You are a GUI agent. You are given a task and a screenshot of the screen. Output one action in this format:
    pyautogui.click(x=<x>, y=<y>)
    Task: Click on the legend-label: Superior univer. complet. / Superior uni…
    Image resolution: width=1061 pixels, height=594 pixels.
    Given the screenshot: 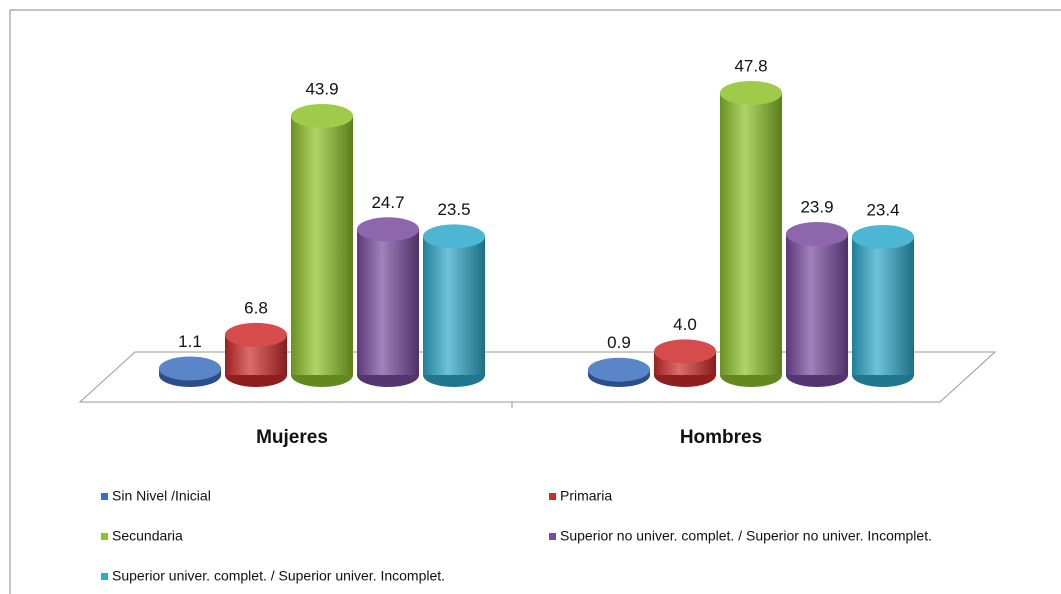 What is the action you would take?
    pyautogui.click(x=278, y=576)
    